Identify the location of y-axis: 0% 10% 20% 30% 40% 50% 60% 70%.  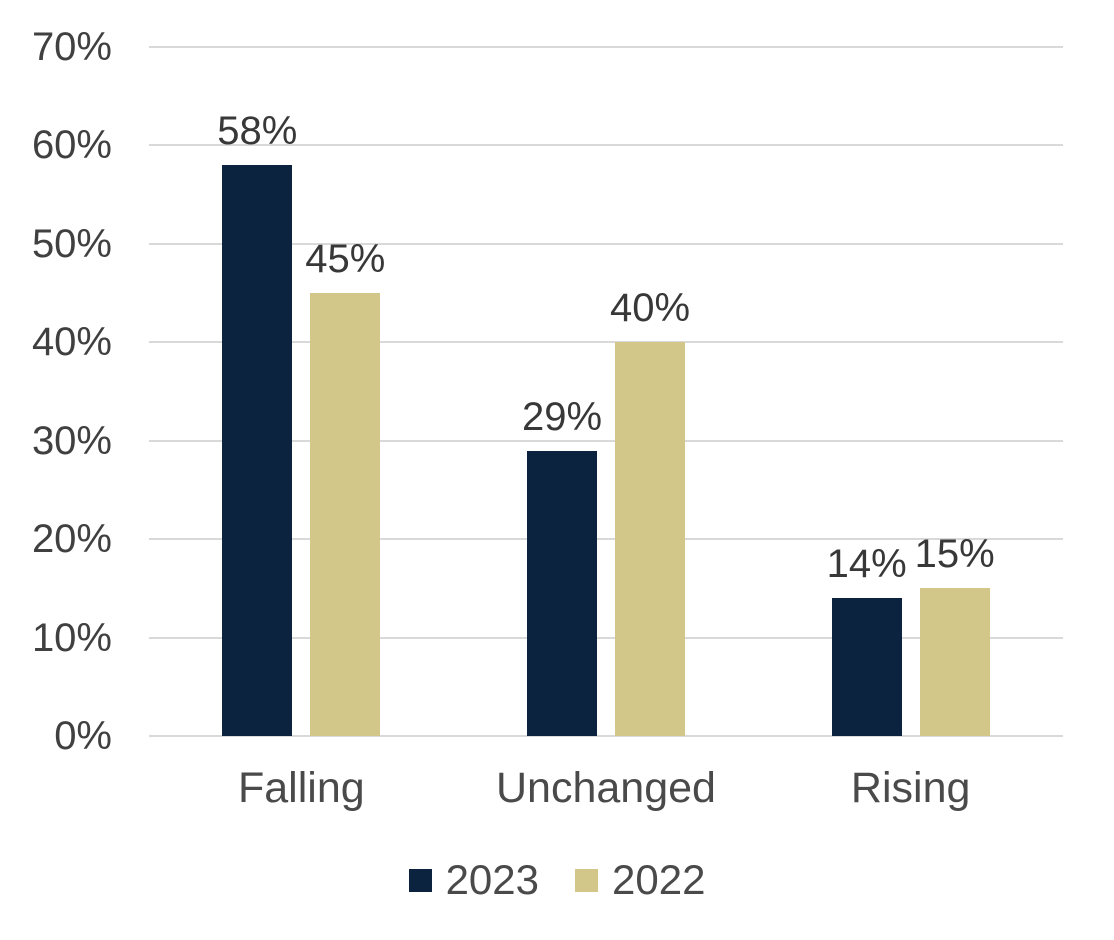
(56, 391).